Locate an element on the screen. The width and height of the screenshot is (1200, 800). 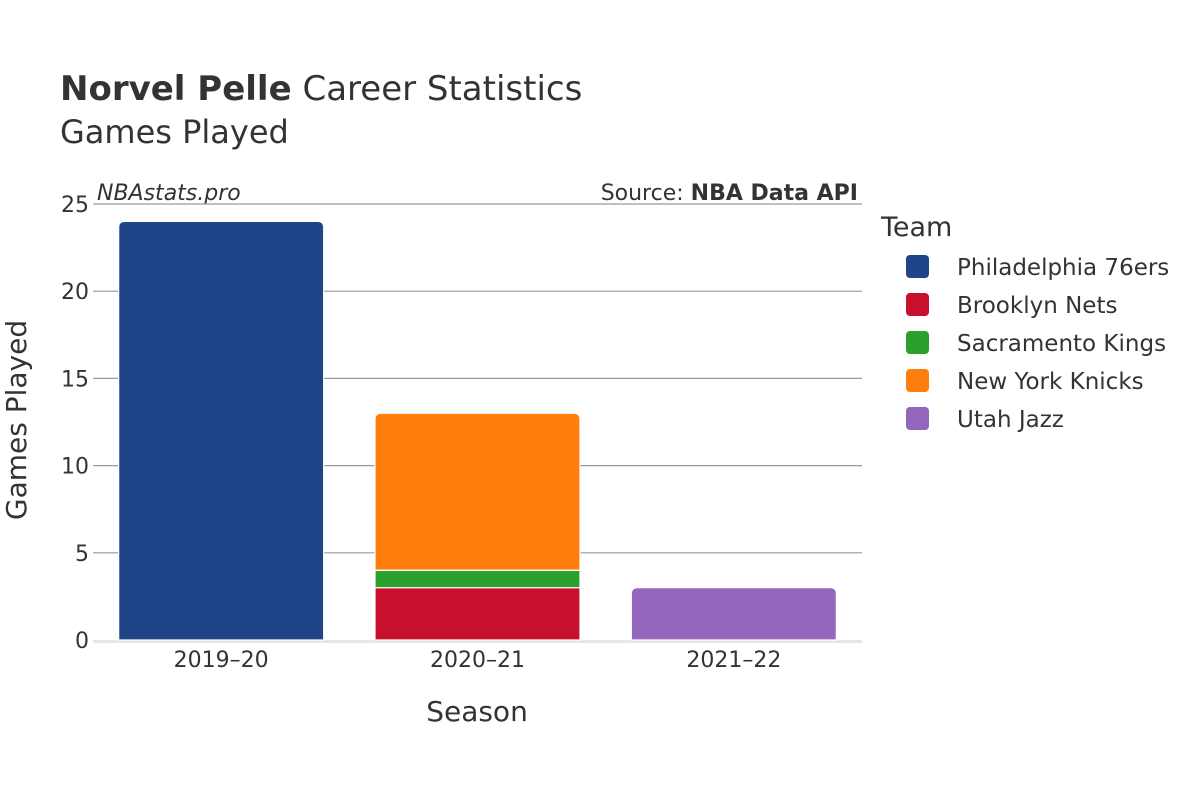
watermark: NBAstats.pro is located at coordinates (169, 193).